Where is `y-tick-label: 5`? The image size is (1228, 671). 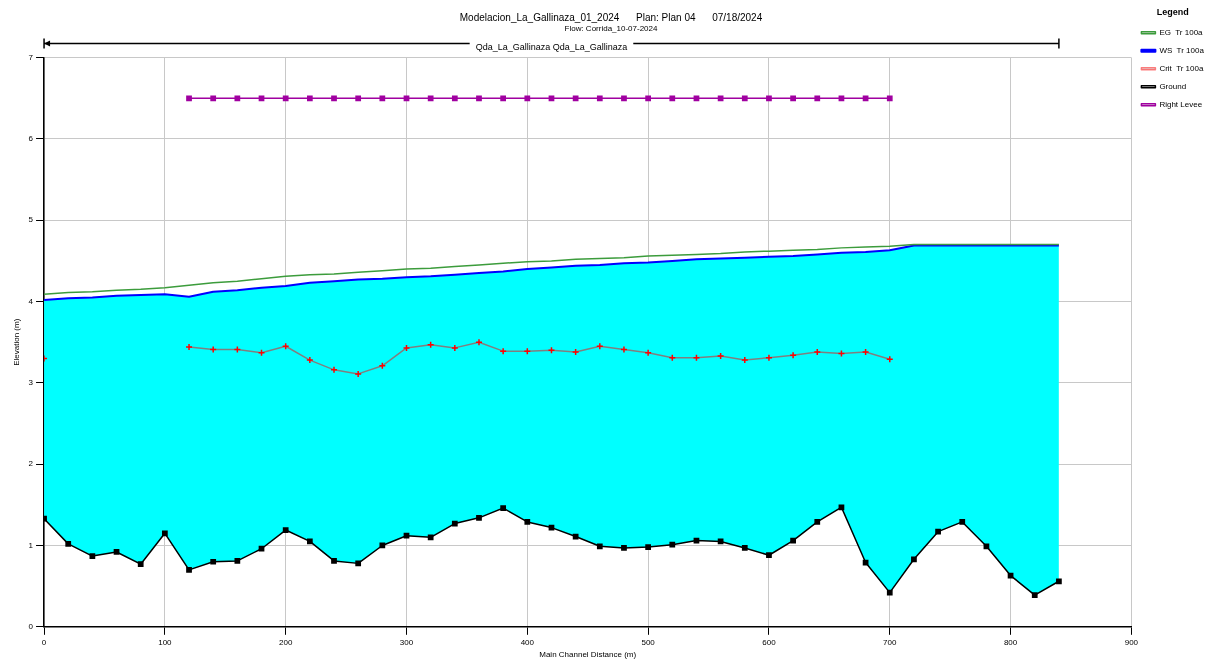
y-tick-label: 5 is located at coordinates (31, 220).